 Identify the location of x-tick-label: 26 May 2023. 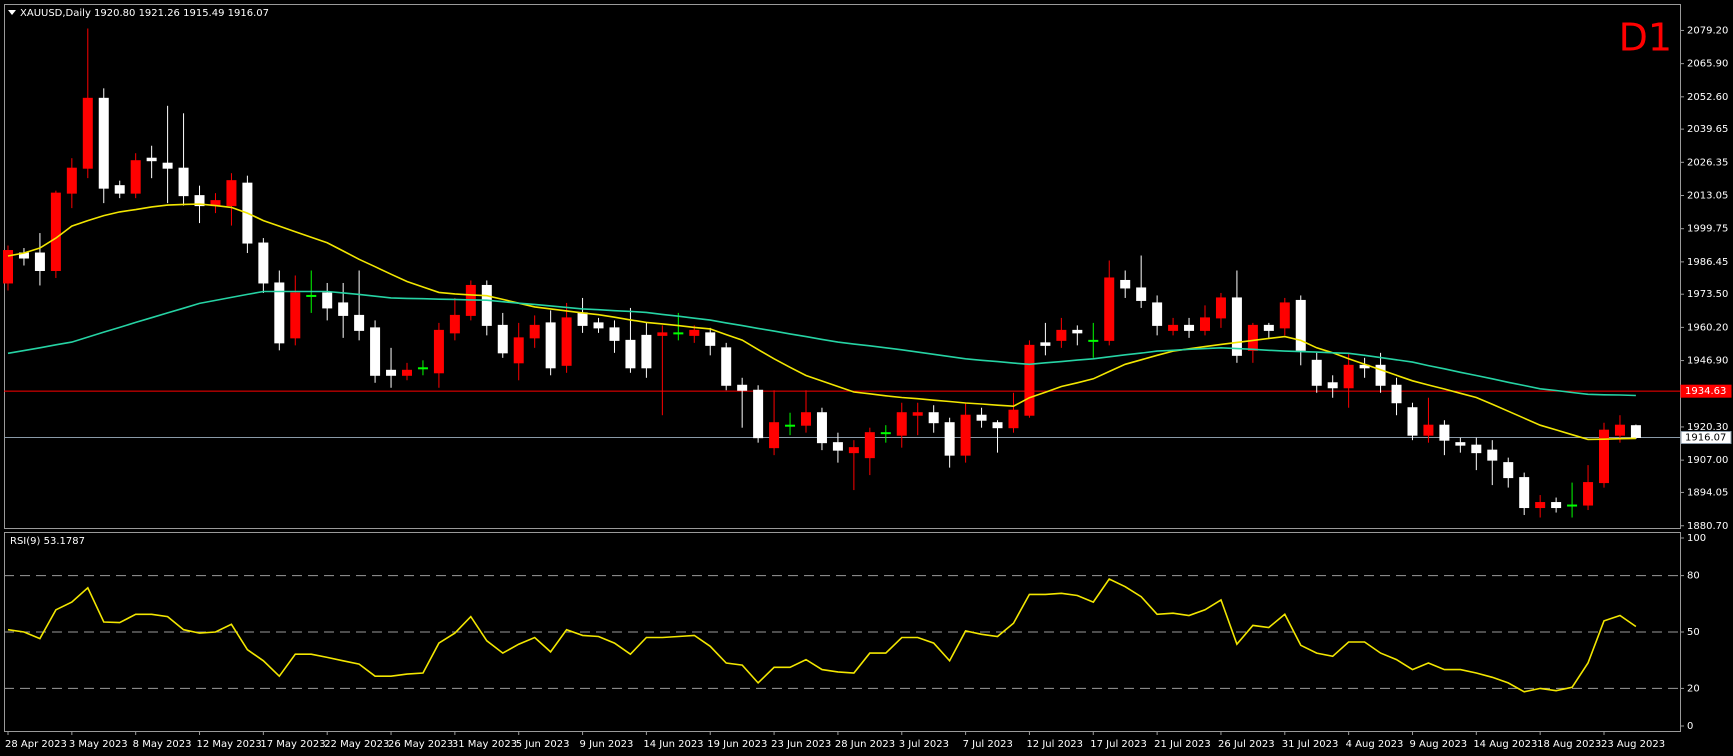
(420, 744).